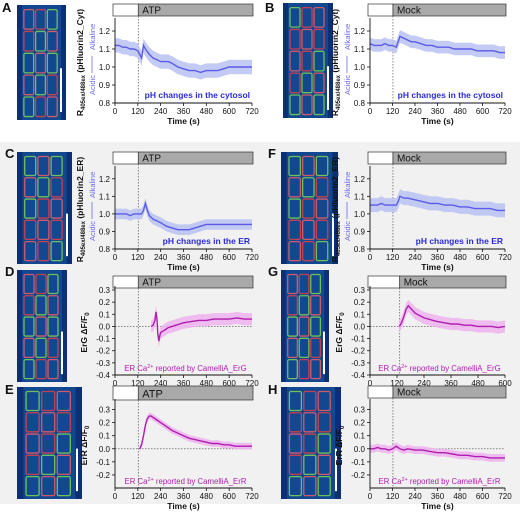  What do you see at coordinates (360, 103) in the screenshot?
I see `y-tick-label: 0.8` at bounding box center [360, 103].